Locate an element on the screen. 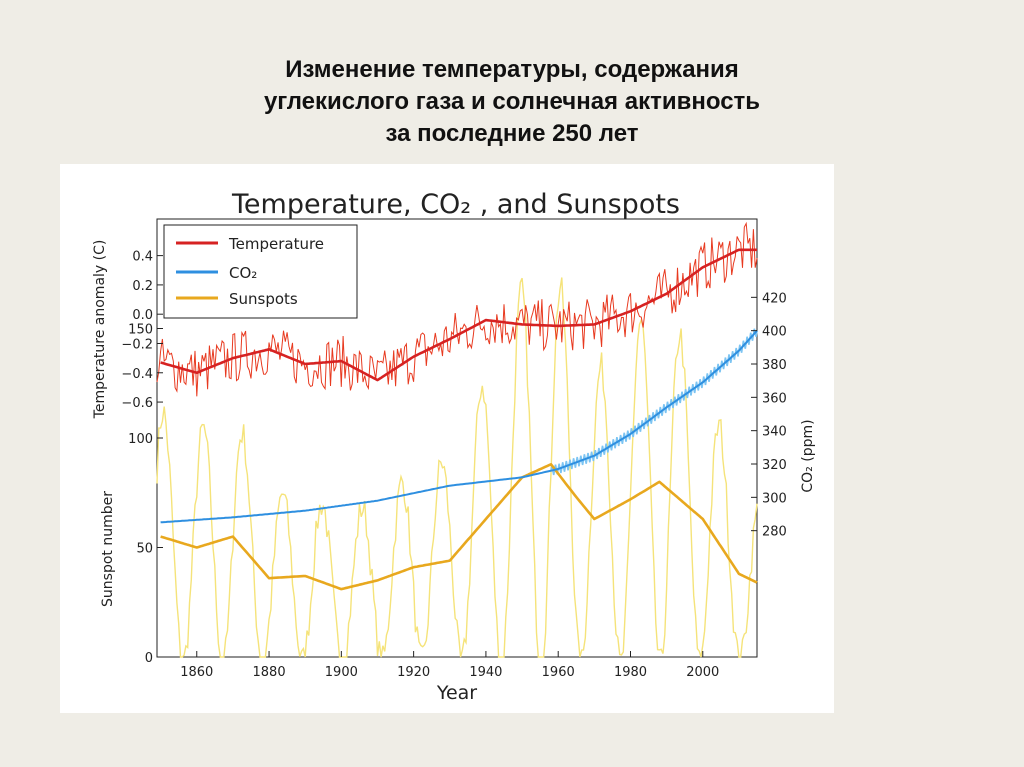  chart-title: Temperature, CO₂ , and Sunspots is located at coordinates (455, 204).